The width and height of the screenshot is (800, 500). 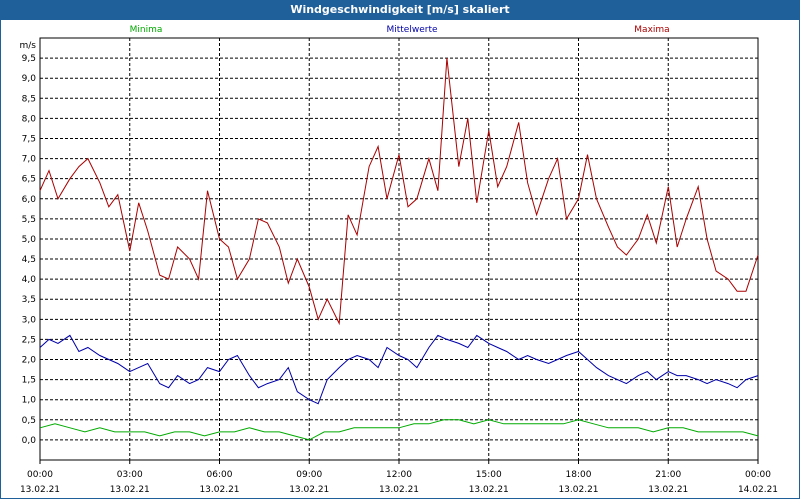 What do you see at coordinates (758, 490) in the screenshot?
I see `x-tick-date: 14.02.21` at bounding box center [758, 490].